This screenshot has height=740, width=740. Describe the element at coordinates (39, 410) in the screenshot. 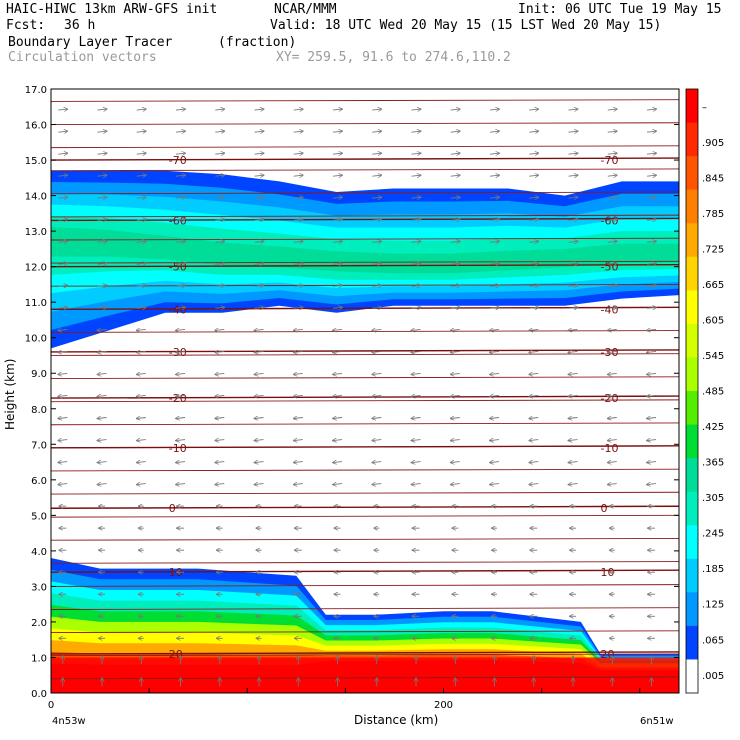

I see `y-tick-label: 8.0` at that location.